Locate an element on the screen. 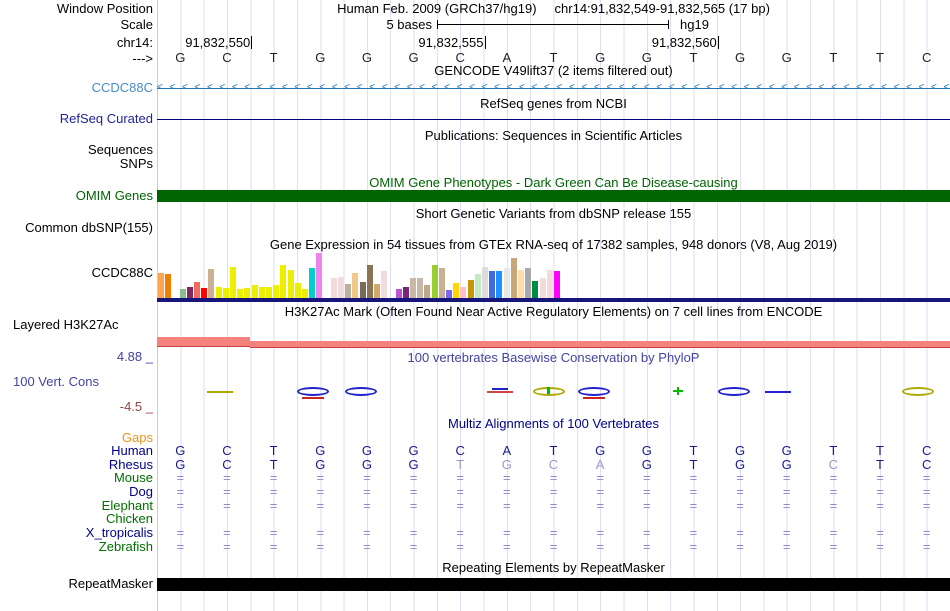  track-label-sequences: Sequences is located at coordinates (120, 149).